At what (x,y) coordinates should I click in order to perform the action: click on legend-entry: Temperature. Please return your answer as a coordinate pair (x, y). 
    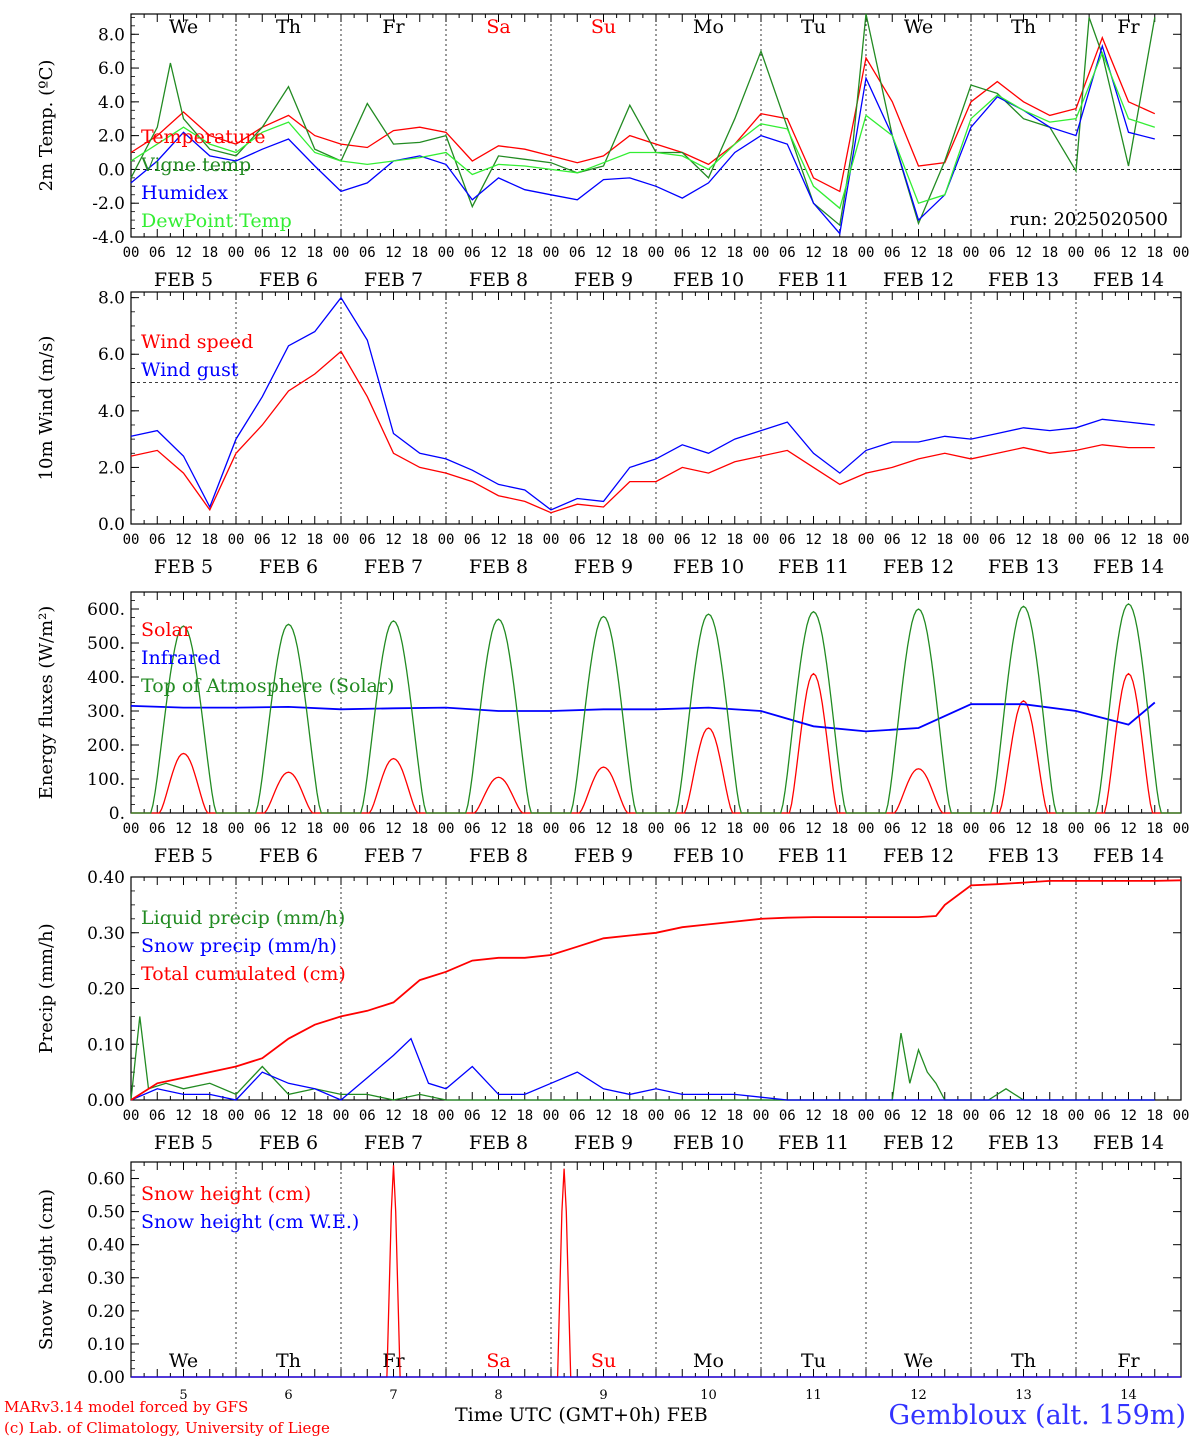
    Looking at the image, I should click on (203, 137).